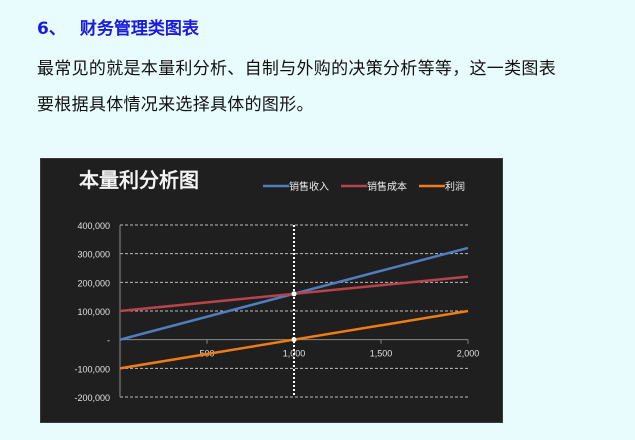 This screenshot has width=635, height=440. I want to click on y-tick-label: 400,000, so click(93, 226).